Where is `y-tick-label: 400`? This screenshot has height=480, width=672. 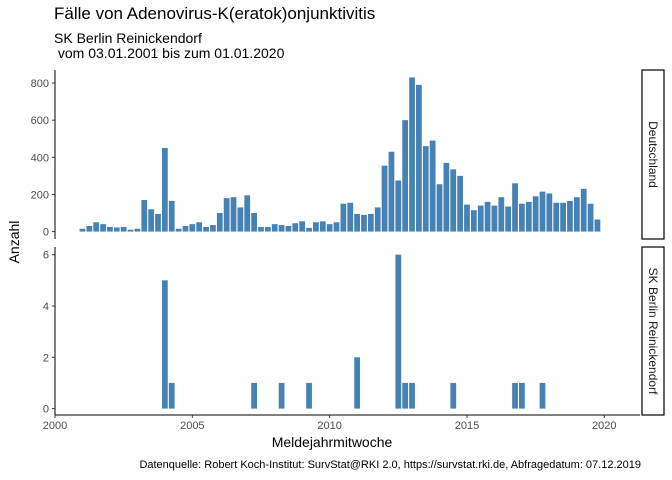 y-tick-label: 400 is located at coordinates (40, 158).